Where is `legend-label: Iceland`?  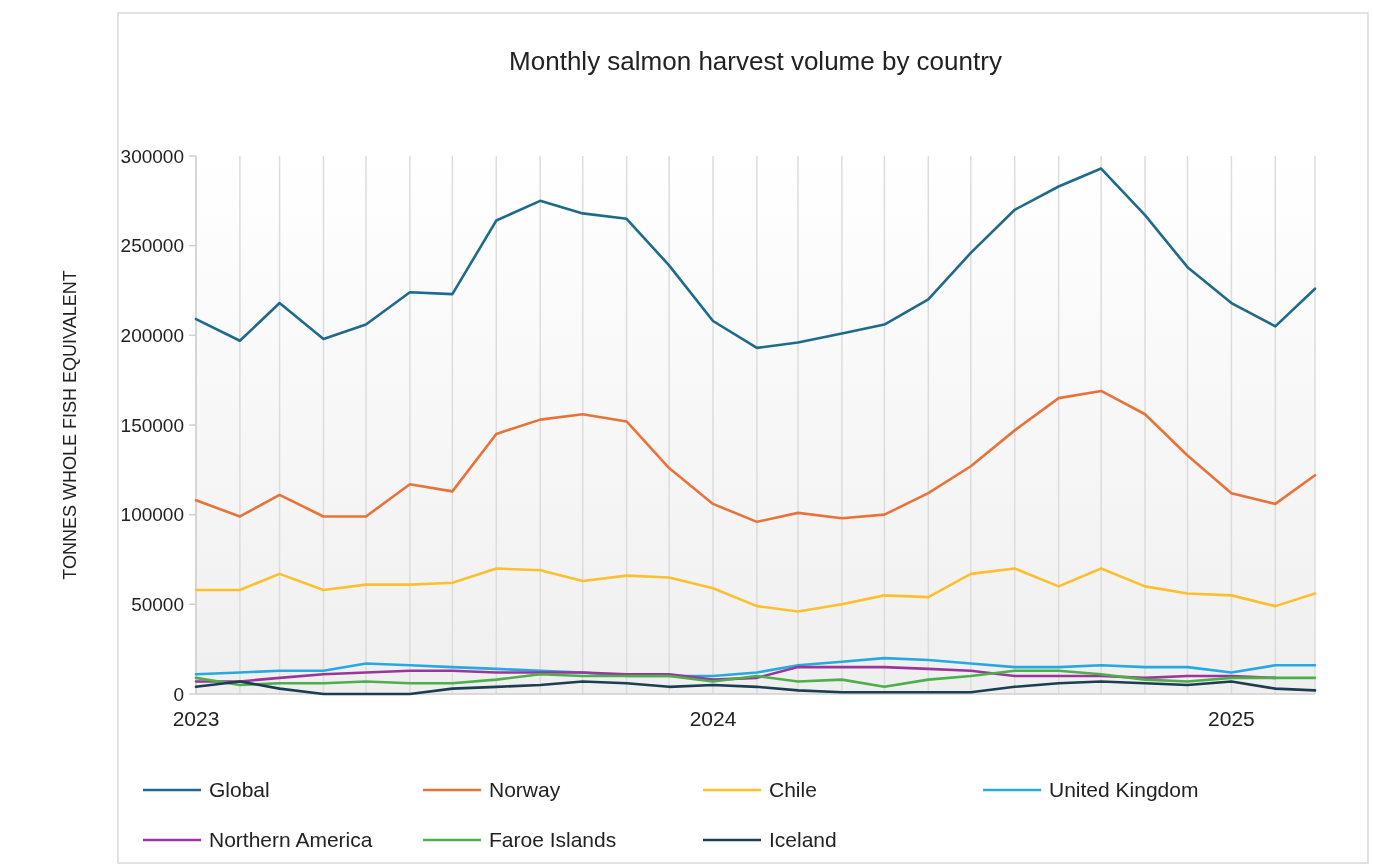
legend-label: Iceland is located at coordinates (803, 840).